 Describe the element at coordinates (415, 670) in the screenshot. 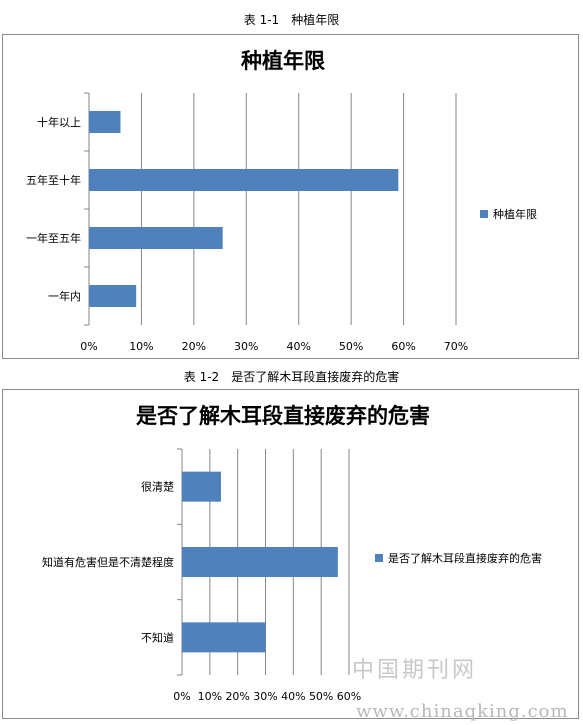

I see `watermark-logo-text: 中国期刊网` at that location.